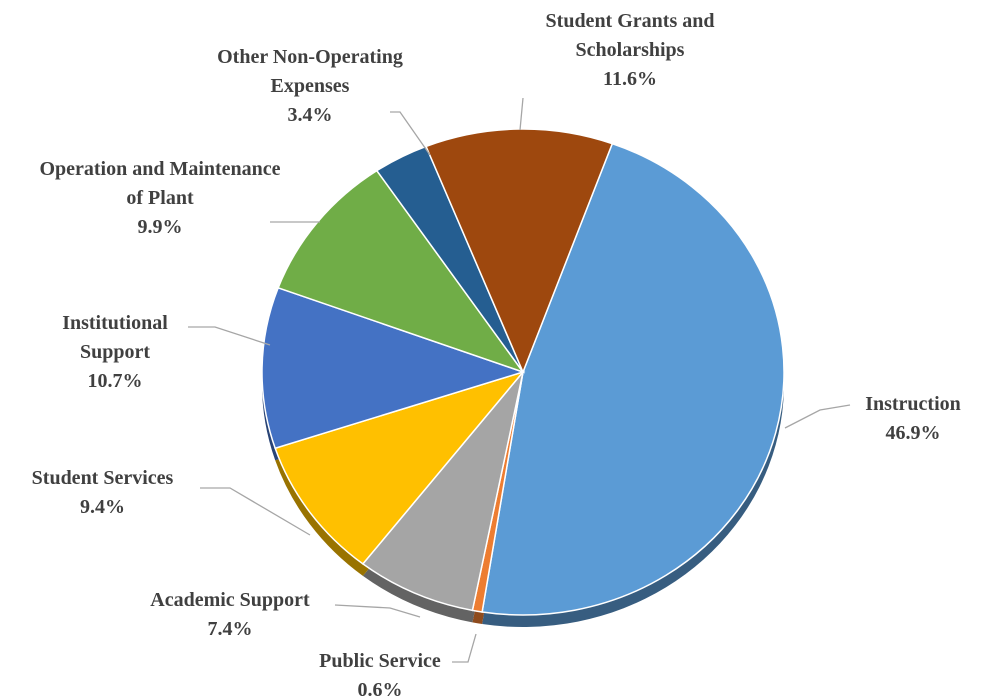 The image size is (981, 700). Describe the element at coordinates (913, 419) in the screenshot. I see `data-label: Instruction 46.9%` at that location.